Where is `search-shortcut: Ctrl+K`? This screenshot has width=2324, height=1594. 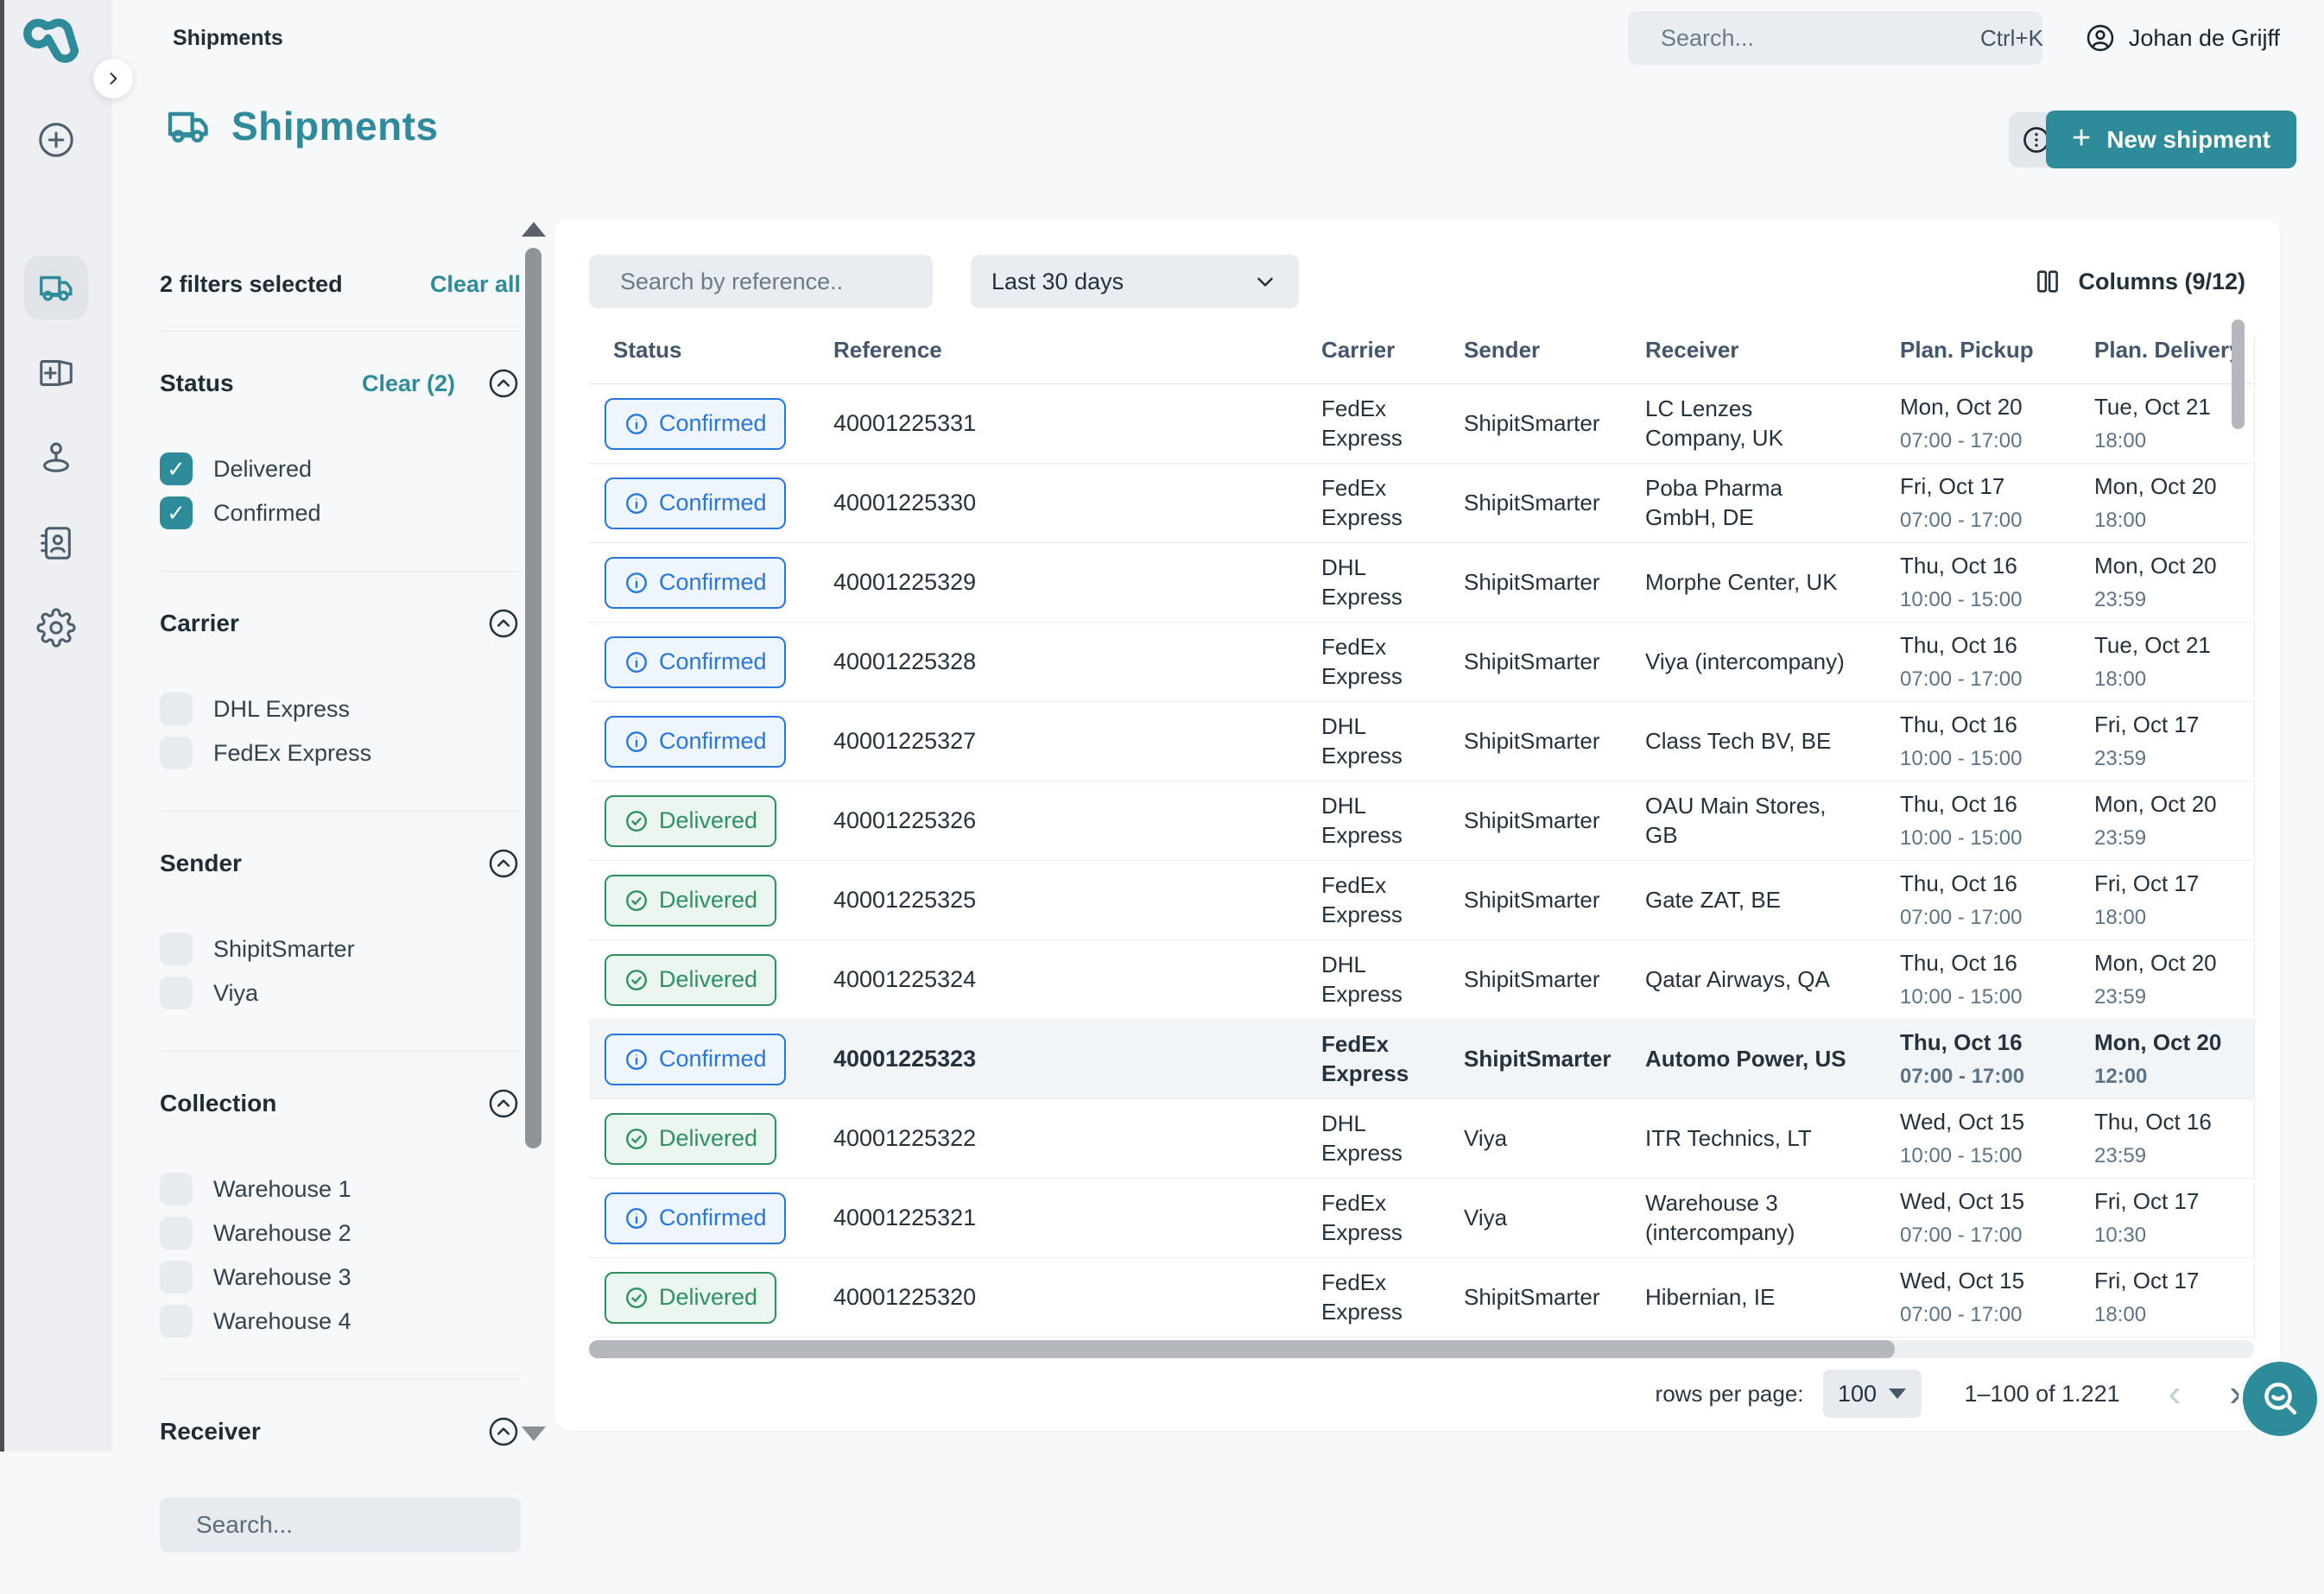
search-shortcut: Ctrl+K is located at coordinates (2011, 37).